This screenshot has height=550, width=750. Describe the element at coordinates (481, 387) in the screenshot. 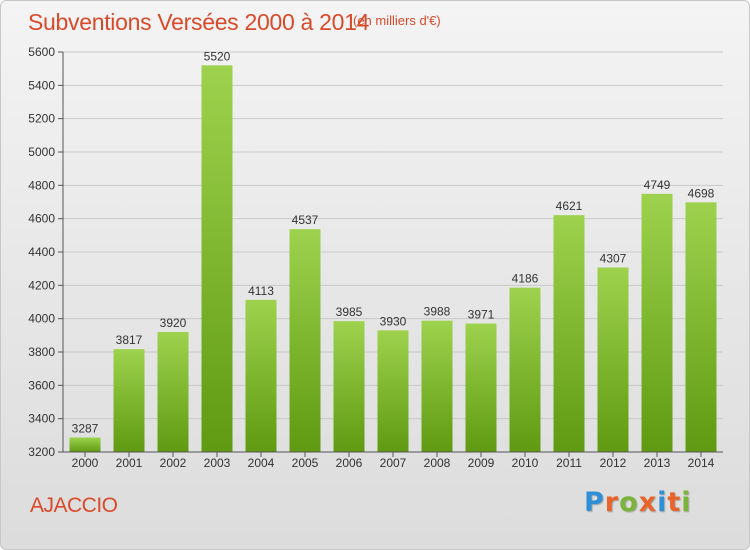

I see `bar-2009` at that location.